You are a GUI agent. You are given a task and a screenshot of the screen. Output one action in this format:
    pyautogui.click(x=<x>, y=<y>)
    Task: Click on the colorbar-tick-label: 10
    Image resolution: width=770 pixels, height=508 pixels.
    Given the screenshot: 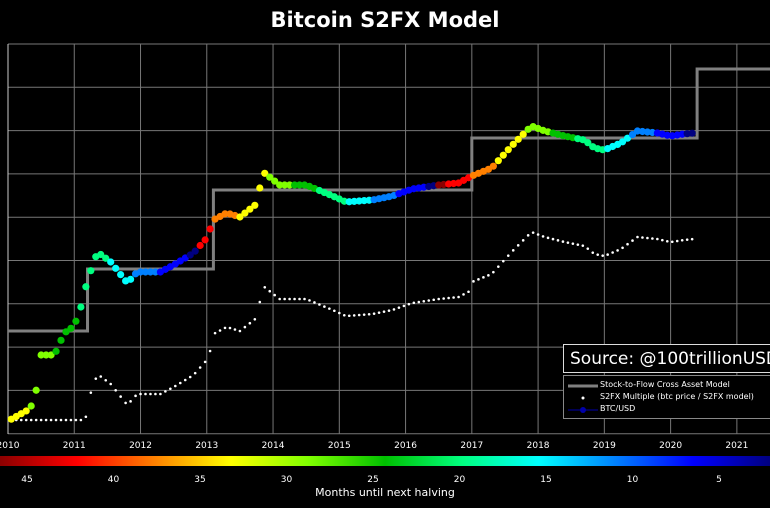 What is the action you would take?
    pyautogui.click(x=633, y=480)
    